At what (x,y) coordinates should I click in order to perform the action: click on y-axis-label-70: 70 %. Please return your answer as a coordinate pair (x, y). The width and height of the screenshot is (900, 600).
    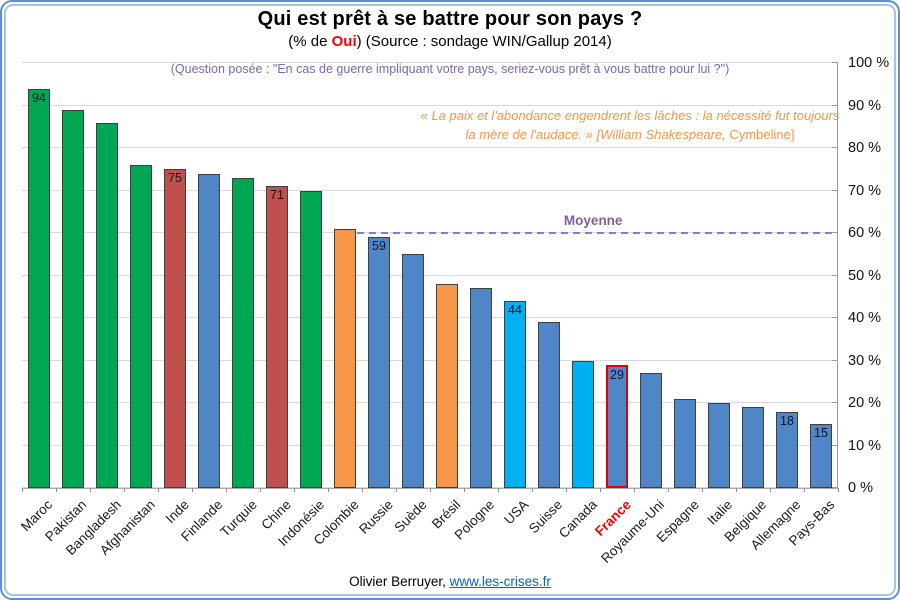
    Looking at the image, I should click on (865, 190).